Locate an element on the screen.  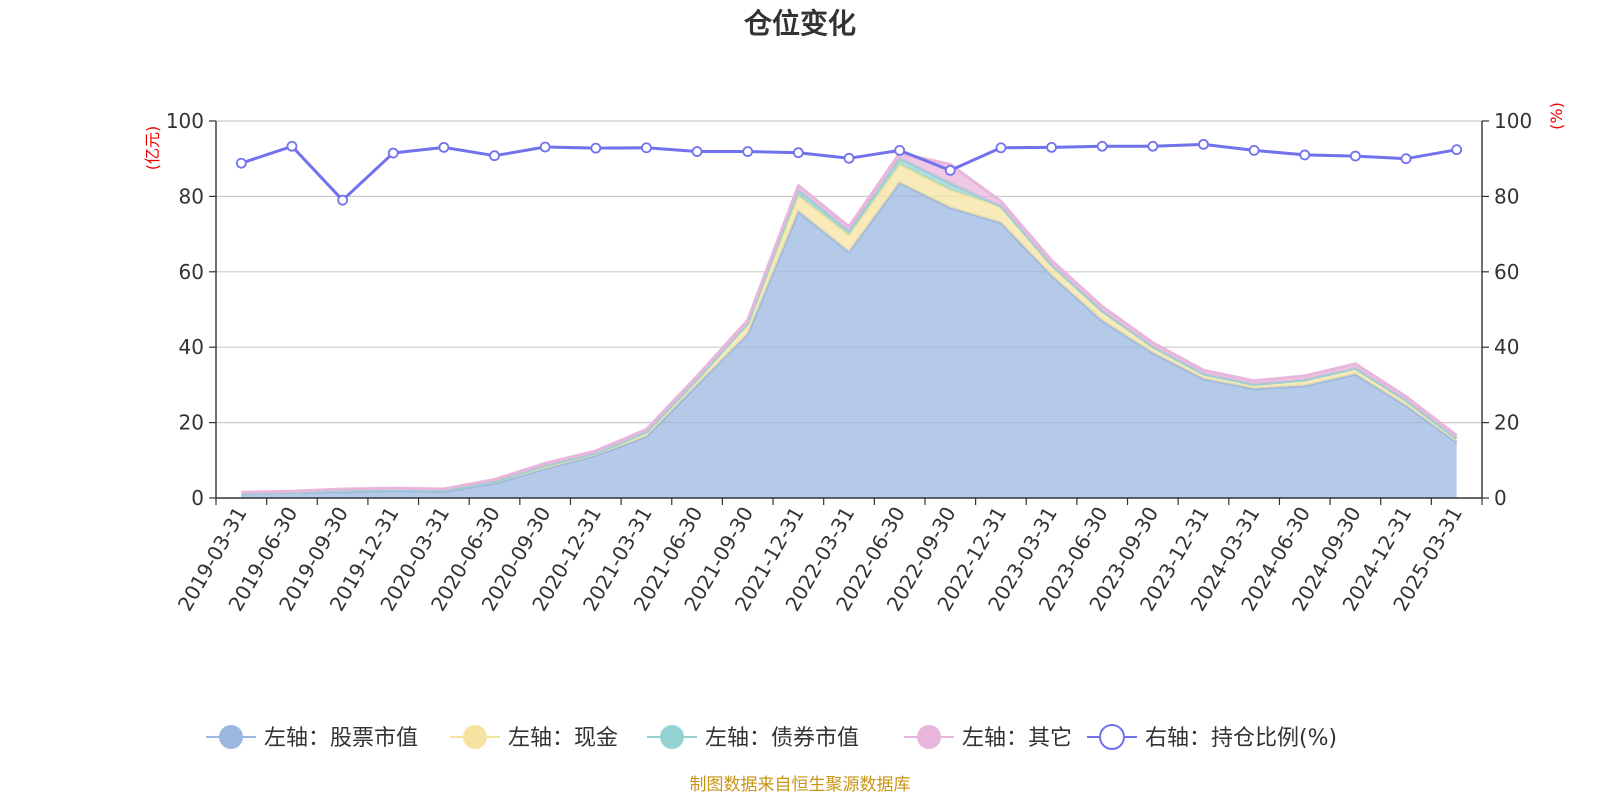
legend-label: 左轴：债券市值 is located at coordinates (782, 738).